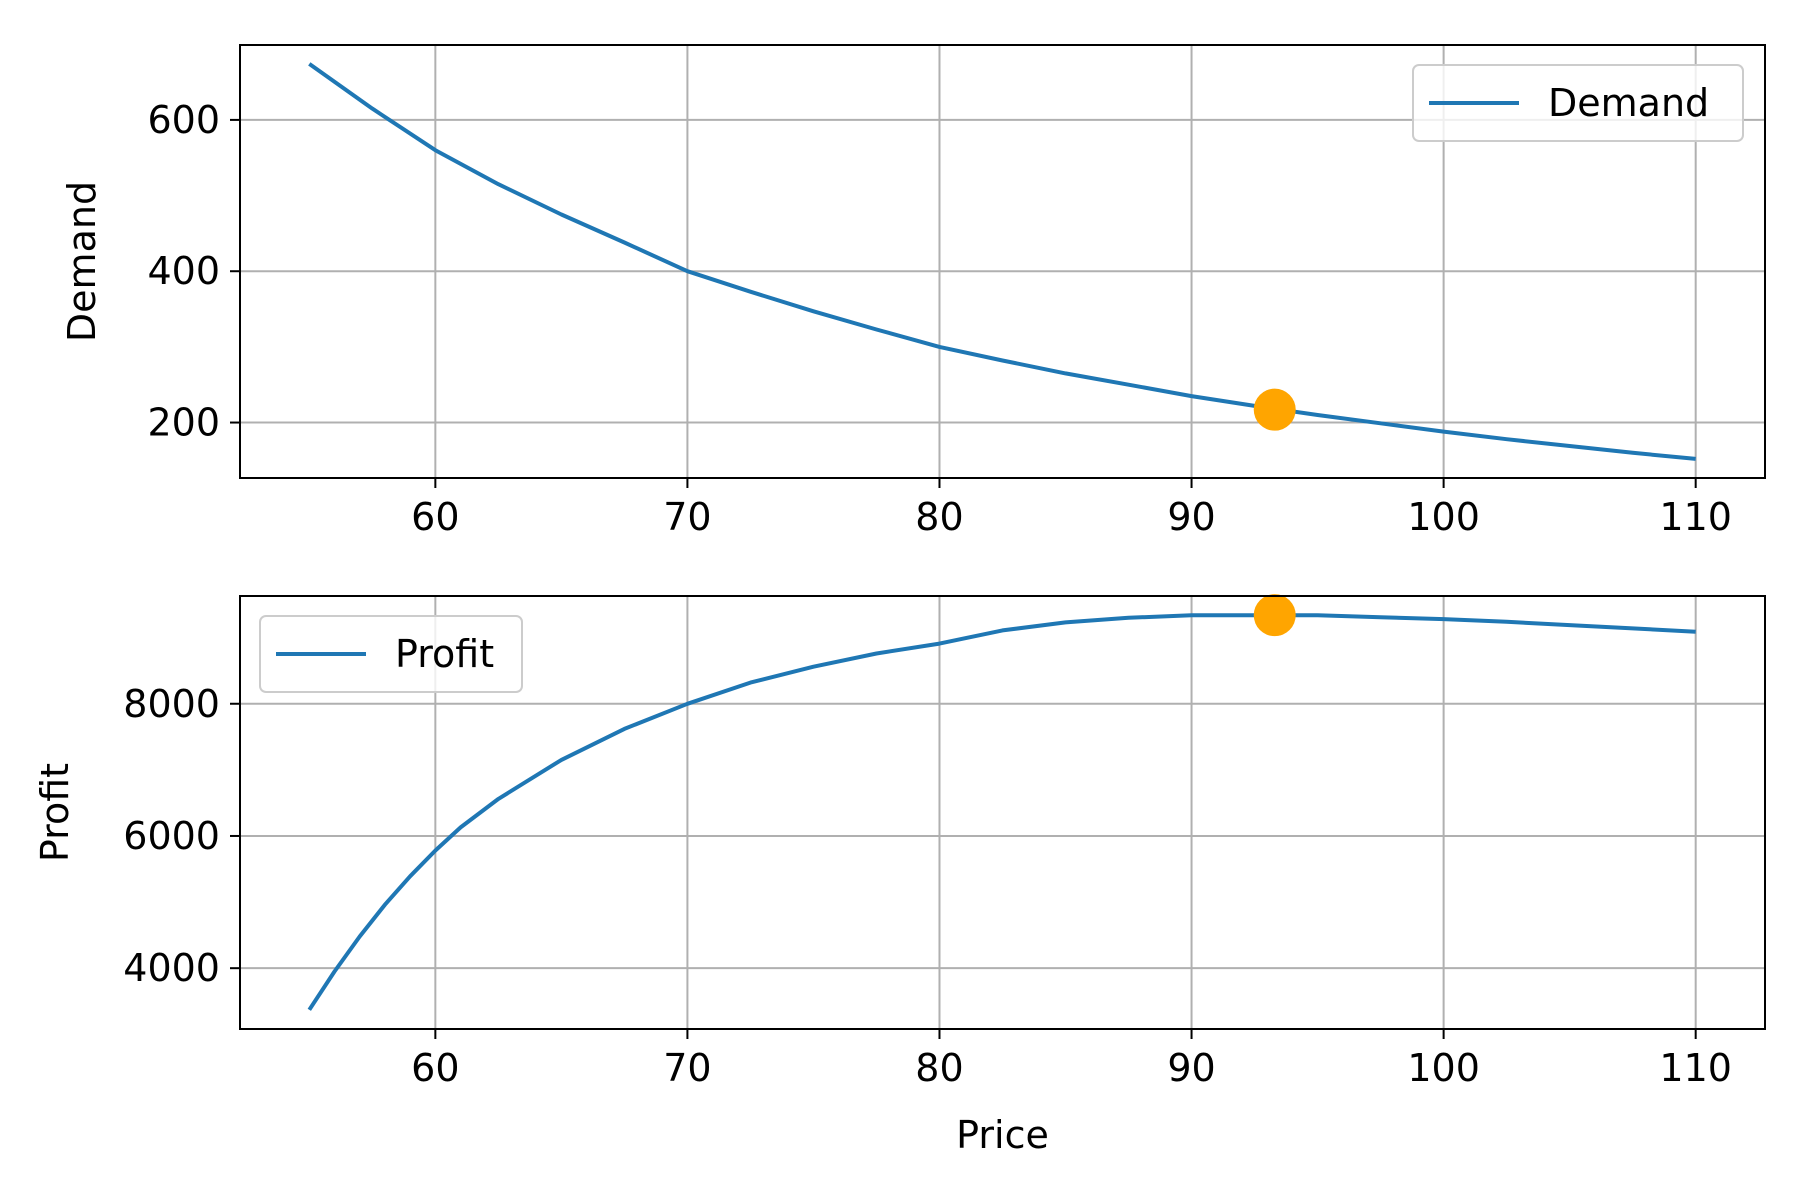 The width and height of the screenshot is (1800, 1200). Describe the element at coordinates (1191, 517) in the screenshot. I see `demand-x-tick-label: 90` at that location.